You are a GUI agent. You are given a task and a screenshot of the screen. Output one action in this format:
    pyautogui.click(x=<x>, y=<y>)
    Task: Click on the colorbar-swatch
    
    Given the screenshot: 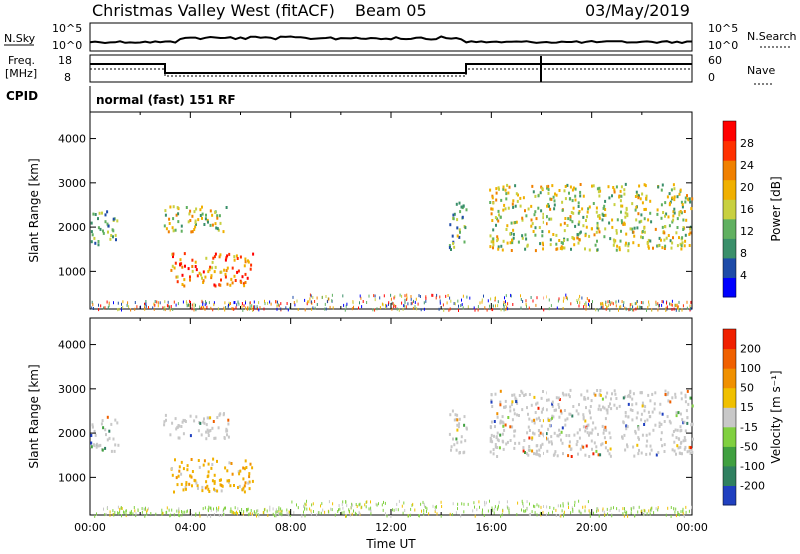 What is the action you would take?
    pyautogui.click(x=729, y=209)
    